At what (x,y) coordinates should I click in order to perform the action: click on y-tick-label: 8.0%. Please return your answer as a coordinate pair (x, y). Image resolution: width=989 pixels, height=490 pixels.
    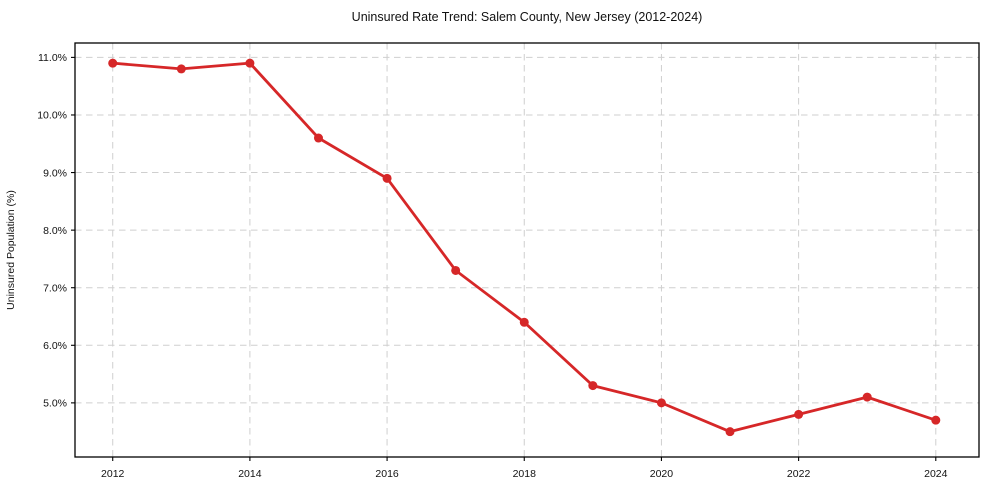
    Looking at the image, I should click on (55, 231).